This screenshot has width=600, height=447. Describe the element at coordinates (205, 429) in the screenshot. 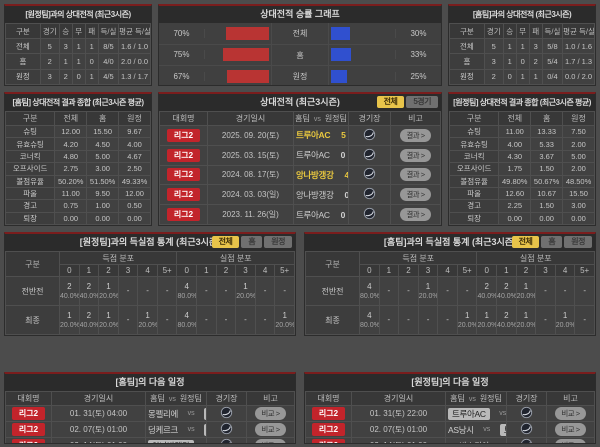

I see `away-team-name: 앙나방갱강` at that location.